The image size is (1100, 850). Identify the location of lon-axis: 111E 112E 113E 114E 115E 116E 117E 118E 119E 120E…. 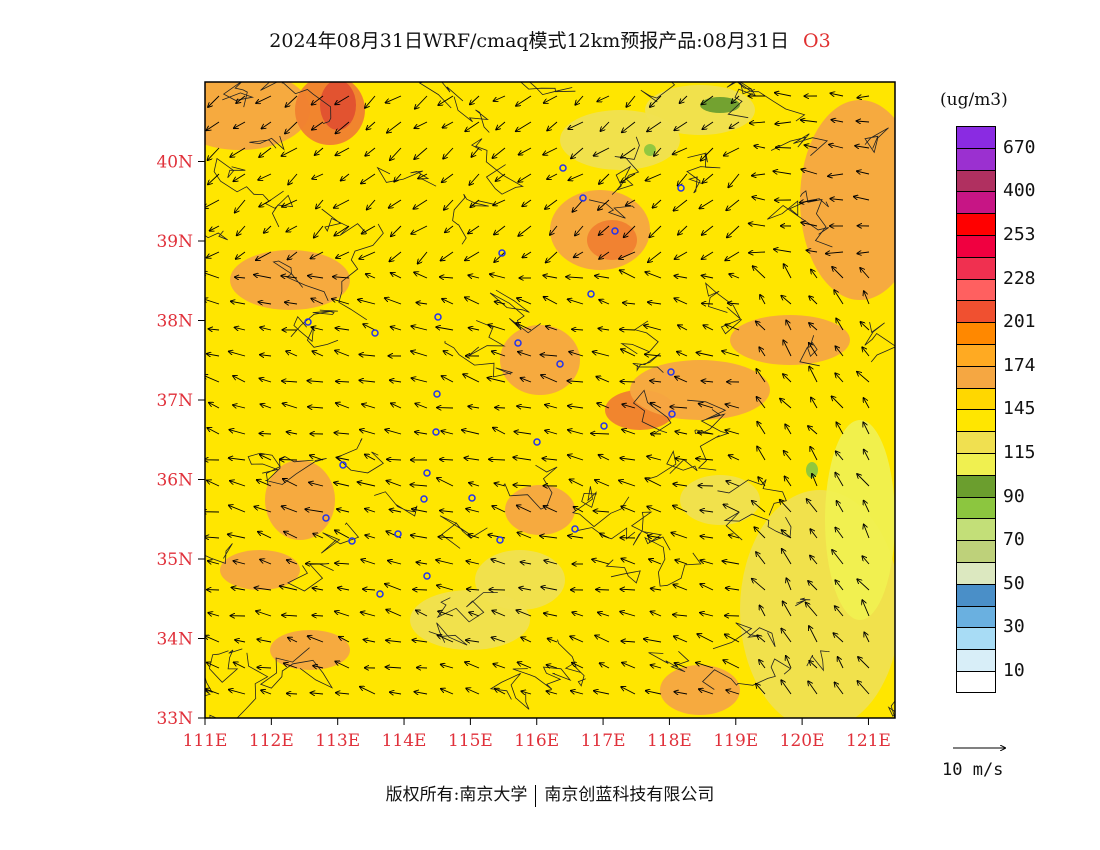
(537, 734).